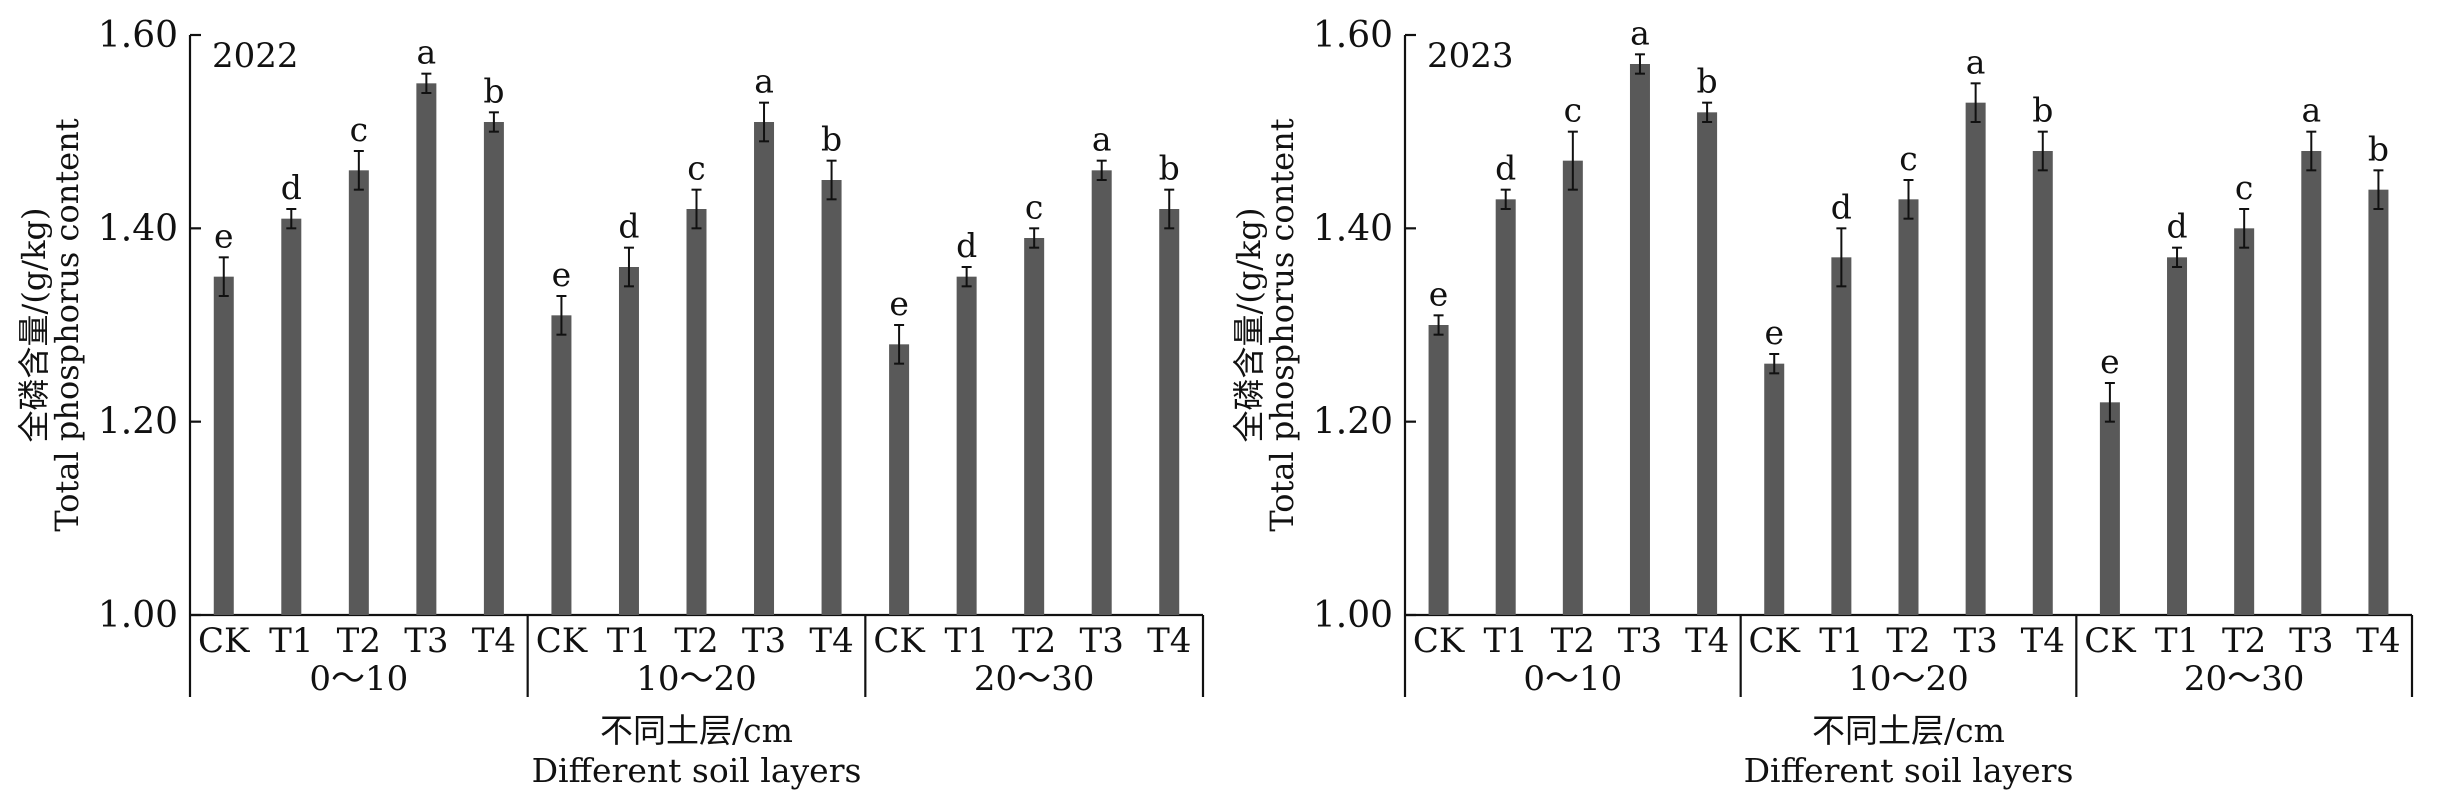 The height and width of the screenshot is (812, 2441). What do you see at coordinates (255, 56) in the screenshot?
I see `year-label: 2022` at bounding box center [255, 56].